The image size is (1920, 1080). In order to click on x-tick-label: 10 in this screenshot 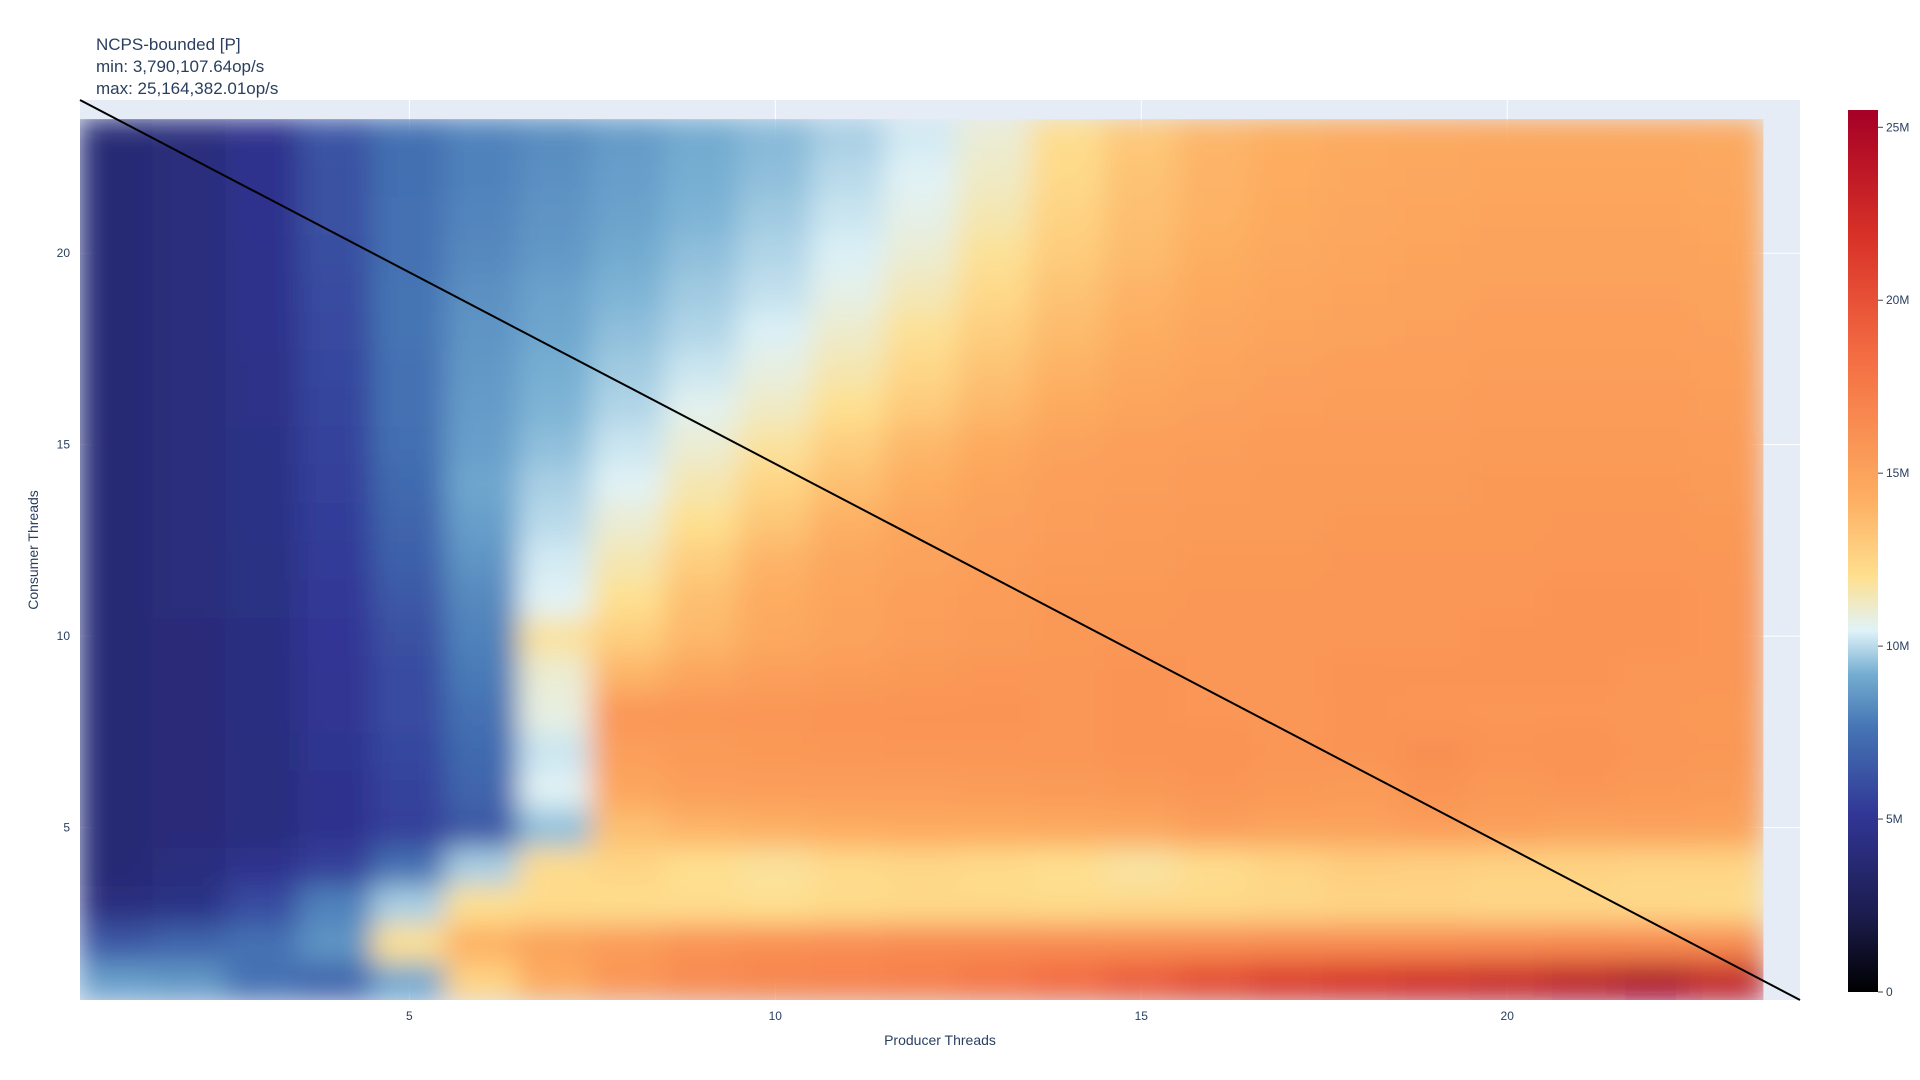, I will do `click(776, 1016)`.